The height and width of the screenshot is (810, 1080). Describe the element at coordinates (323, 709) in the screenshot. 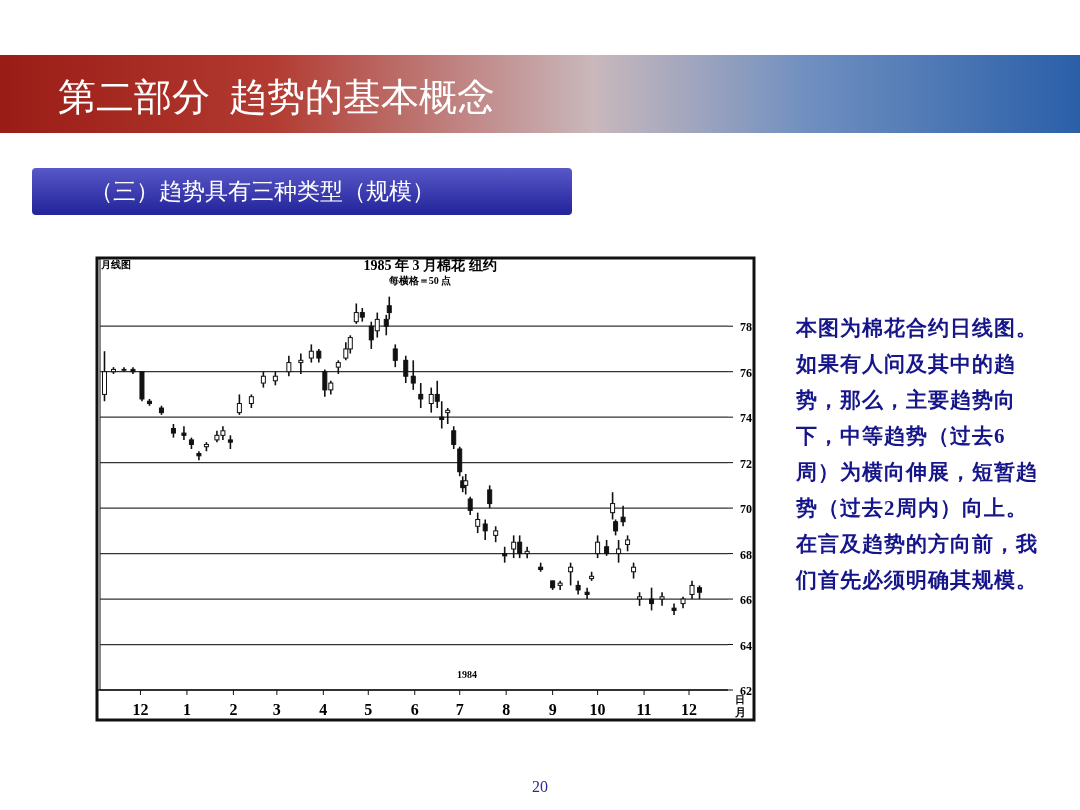

I see `x-tick-label: 4` at that location.